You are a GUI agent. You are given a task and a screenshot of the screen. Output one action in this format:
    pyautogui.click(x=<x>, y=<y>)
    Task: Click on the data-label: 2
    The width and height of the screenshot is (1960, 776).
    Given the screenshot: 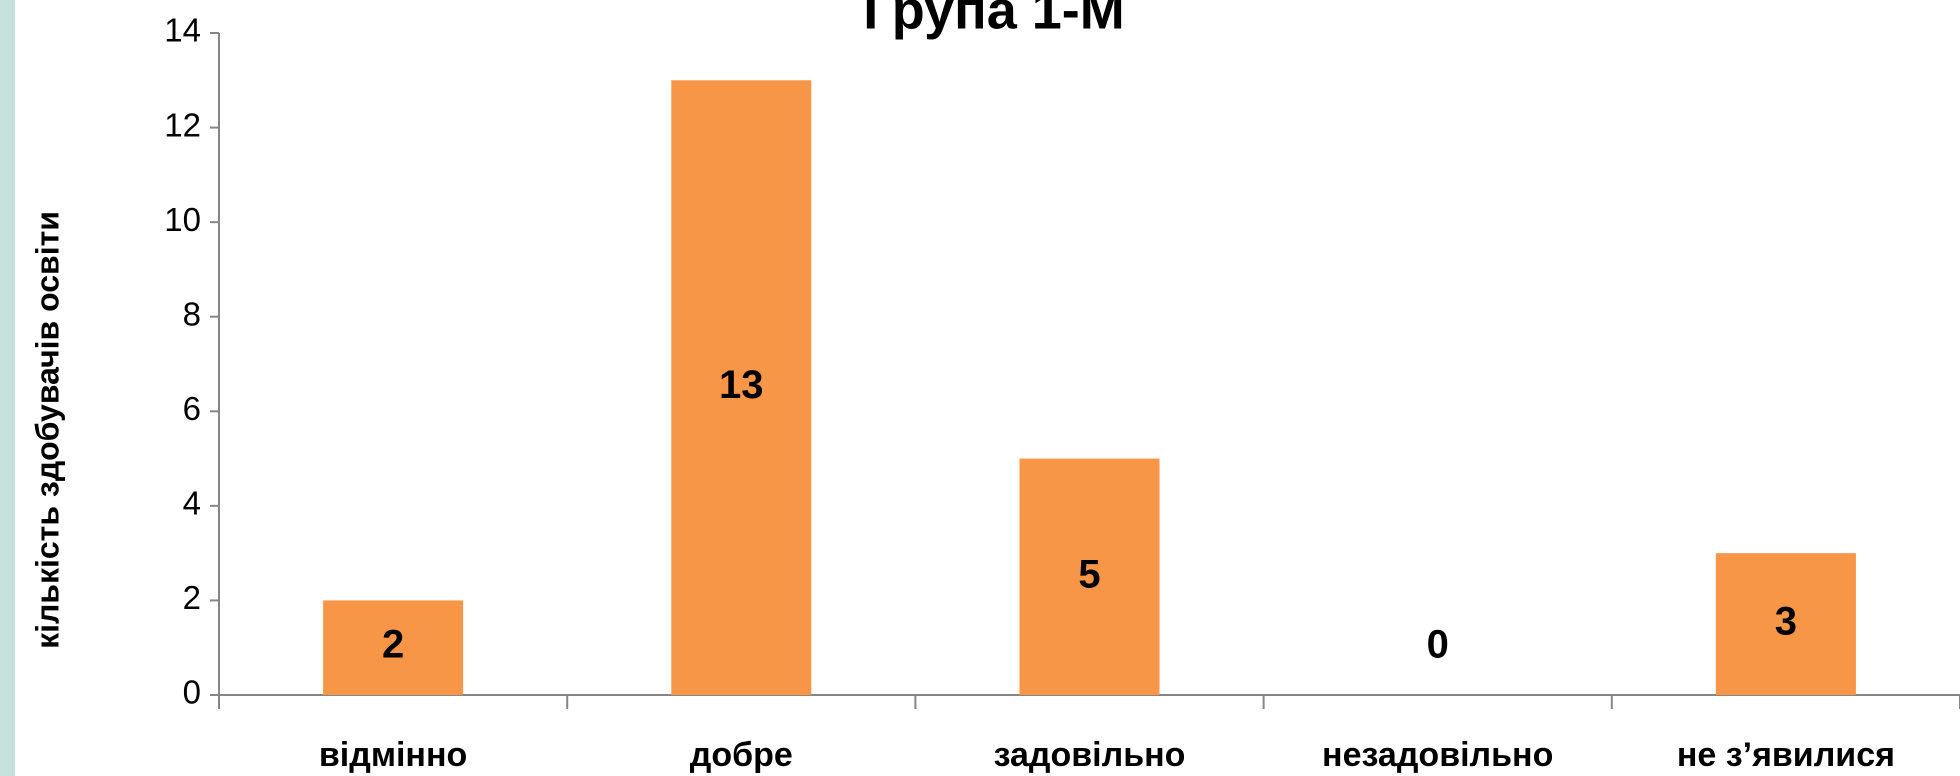 What is the action you would take?
    pyautogui.click(x=393, y=645)
    